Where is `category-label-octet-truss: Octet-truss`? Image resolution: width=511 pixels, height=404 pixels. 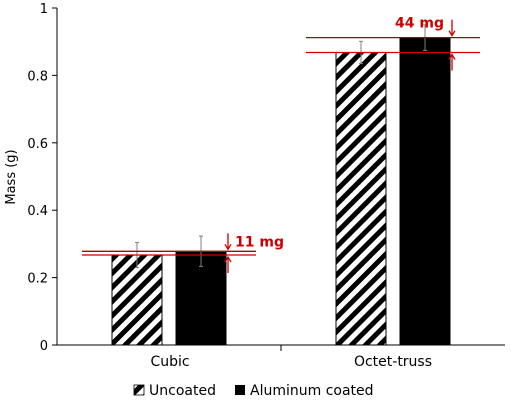
category-label-octet-truss: Octet-truss is located at coordinates (393, 362).